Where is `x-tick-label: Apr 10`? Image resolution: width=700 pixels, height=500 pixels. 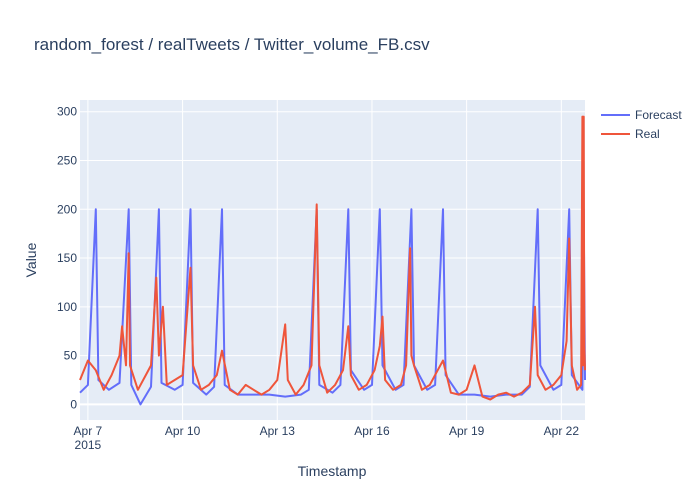 x-tick-label: Apr 10 is located at coordinates (183, 431).